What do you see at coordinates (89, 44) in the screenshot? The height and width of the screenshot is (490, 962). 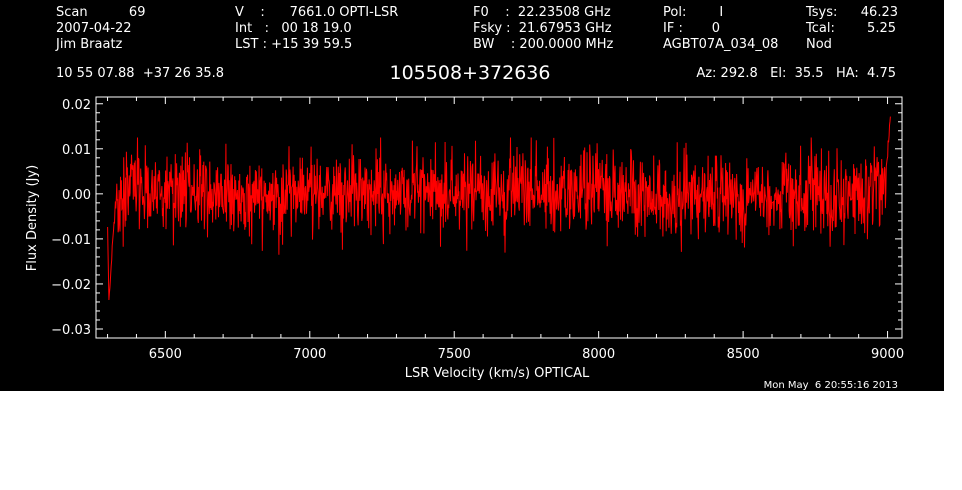 I see `observer-name: Jim Braatz` at bounding box center [89, 44].